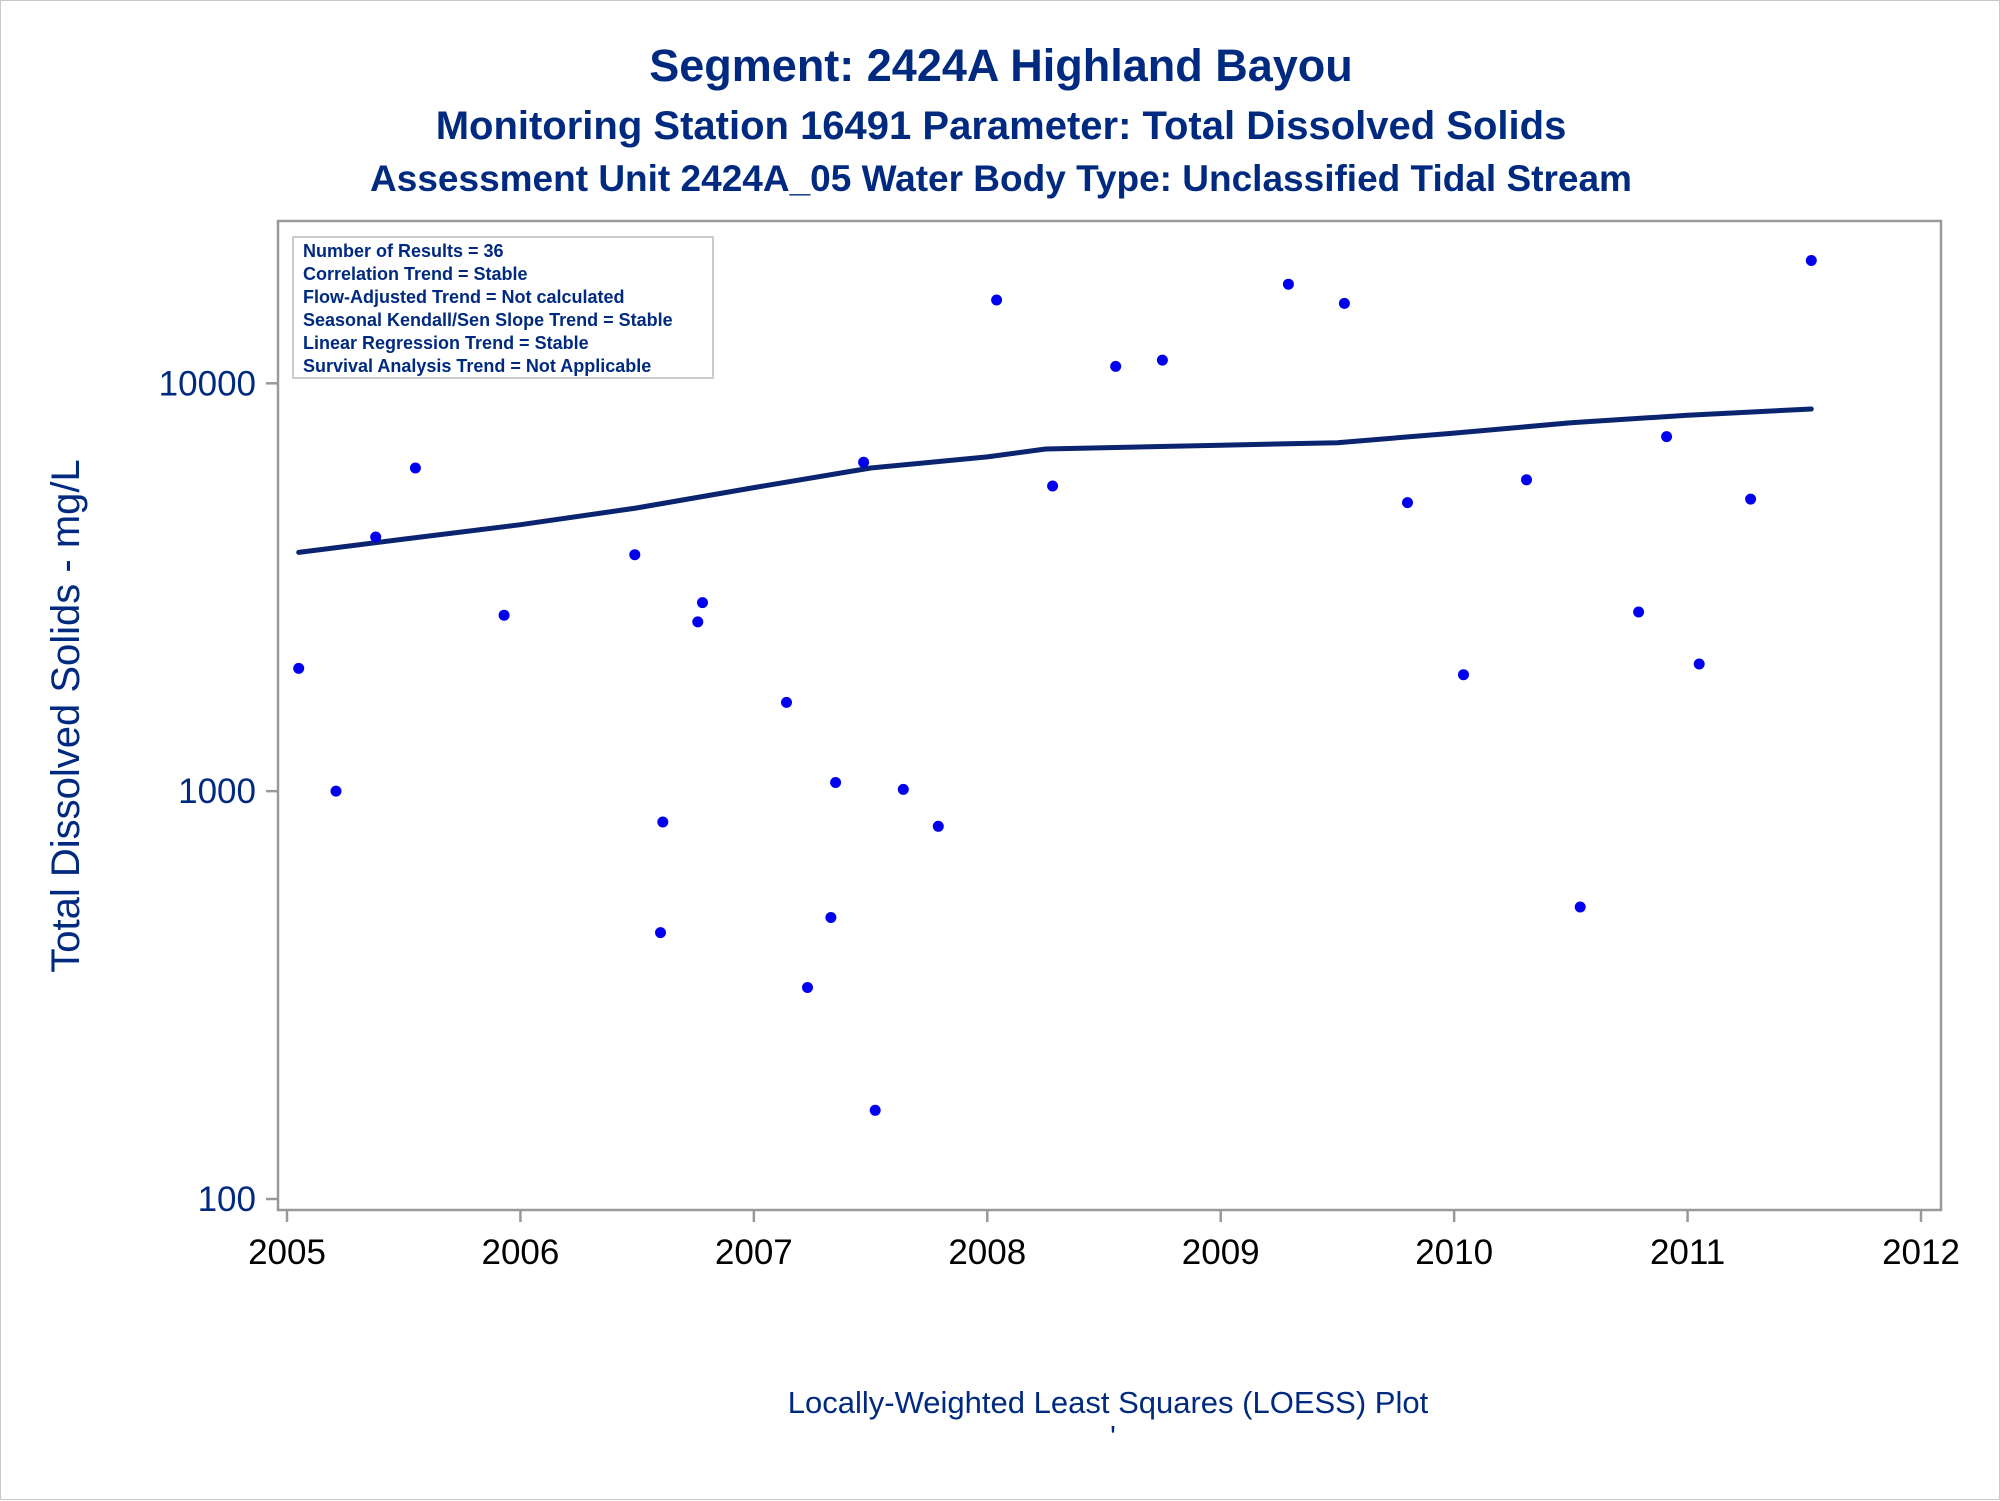 The image size is (2000, 1501). I want to click on stats-box-frame, so click(503, 307).